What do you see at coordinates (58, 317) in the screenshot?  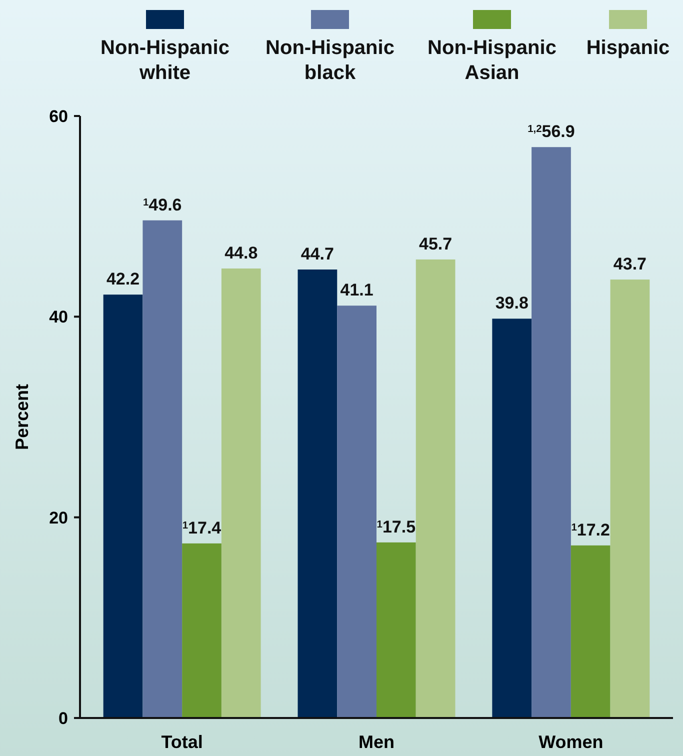 I see `y-tick-label: 40` at bounding box center [58, 317].